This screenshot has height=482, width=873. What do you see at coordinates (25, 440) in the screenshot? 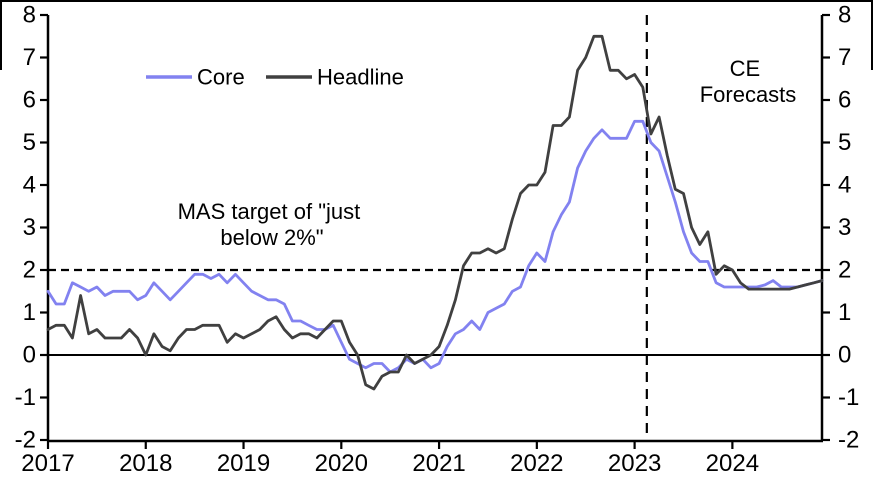
I see `y-axis-tick-label-left: -2` at bounding box center [25, 440].